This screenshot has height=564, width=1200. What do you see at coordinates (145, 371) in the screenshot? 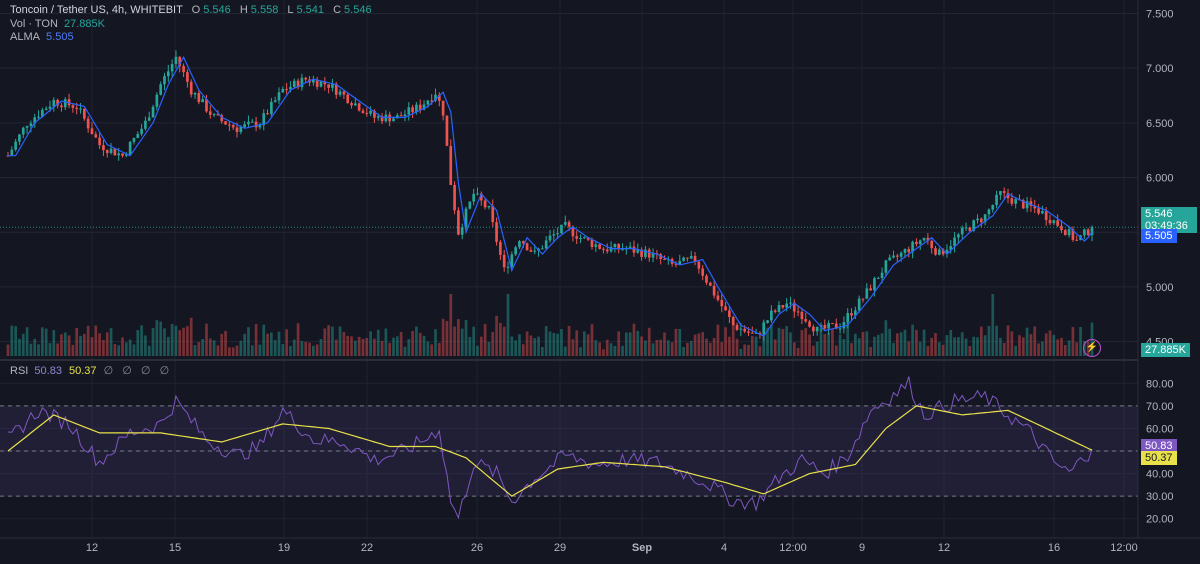
I see `empty-slot: ∅` at bounding box center [145, 371].